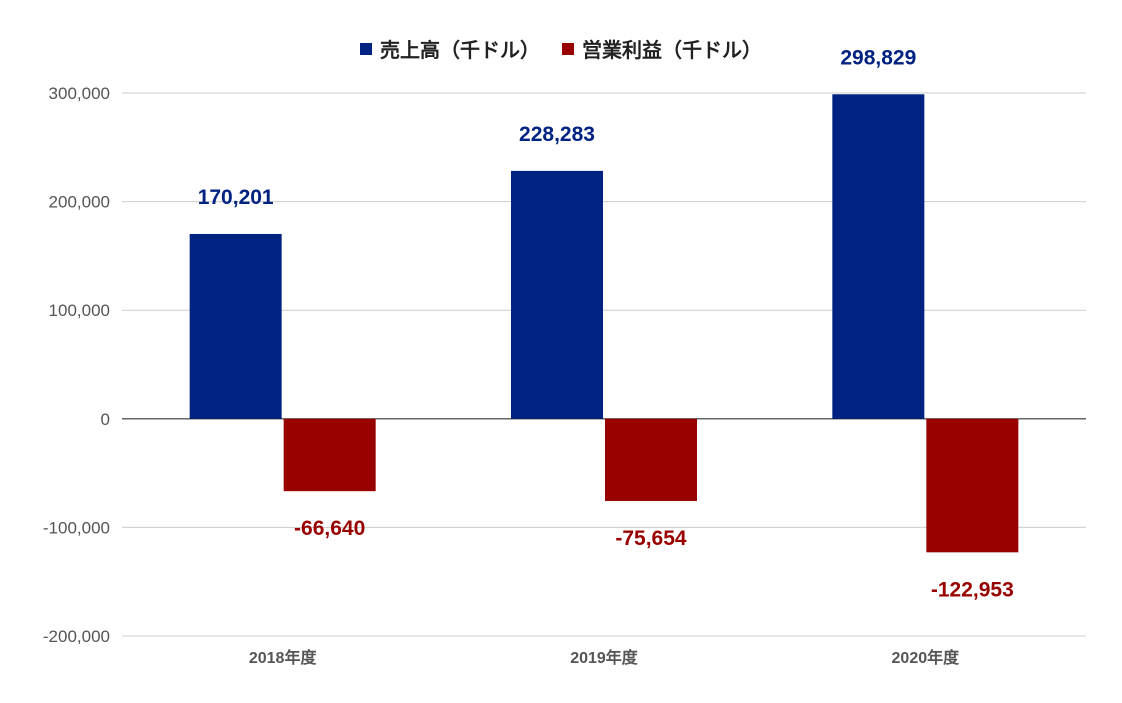 The image size is (1122, 703). I want to click on legend-swatch-sales, so click(366, 48).